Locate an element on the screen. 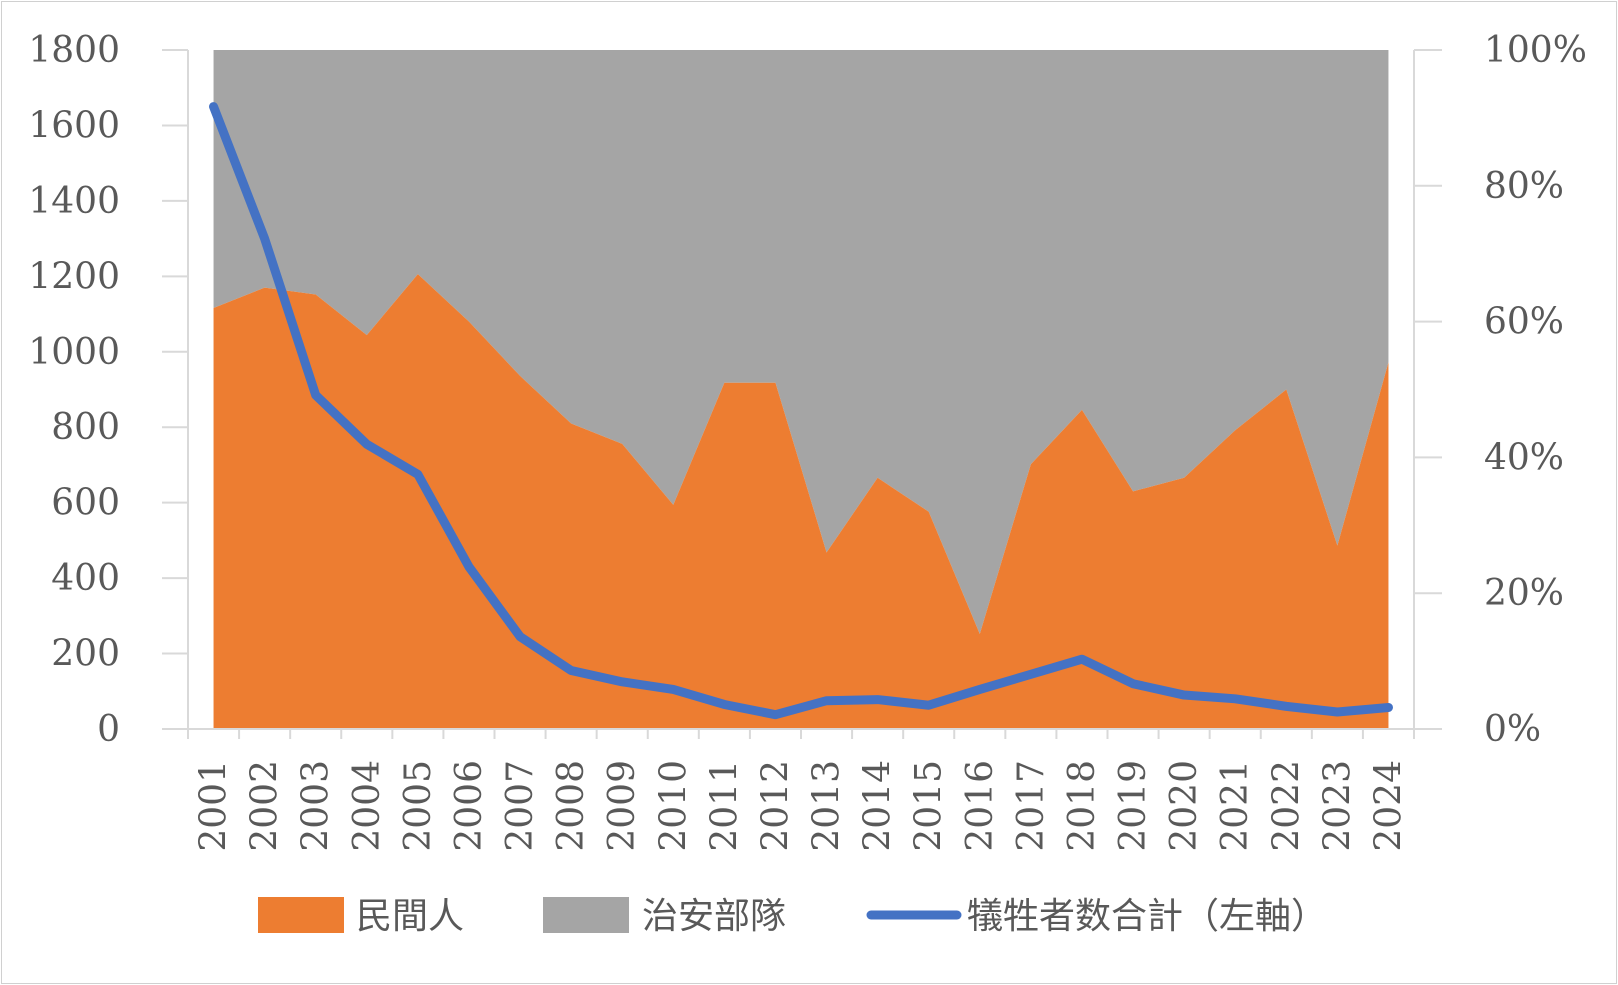 Image resolution: width=1618 pixels, height=985 pixels. x-tick-label: 2006 is located at coordinates (469, 806).